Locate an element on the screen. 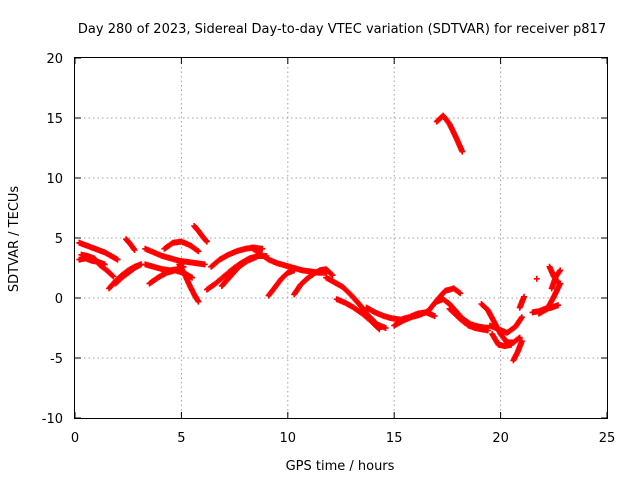  x-tick-label: 20 is located at coordinates (500, 438).